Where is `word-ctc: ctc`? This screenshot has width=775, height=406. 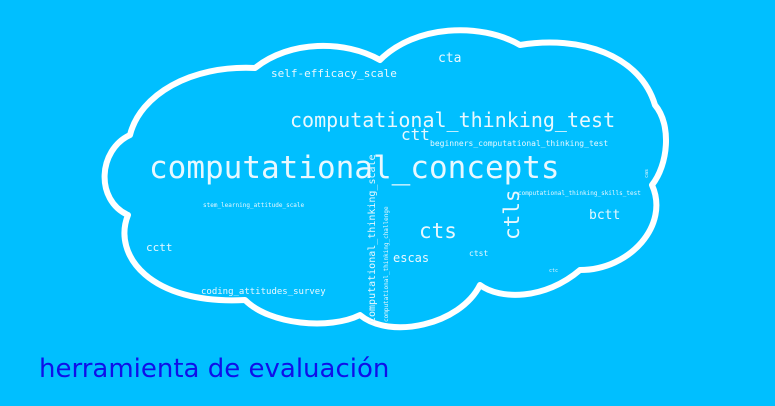 word-ctc: ctc is located at coordinates (554, 271).